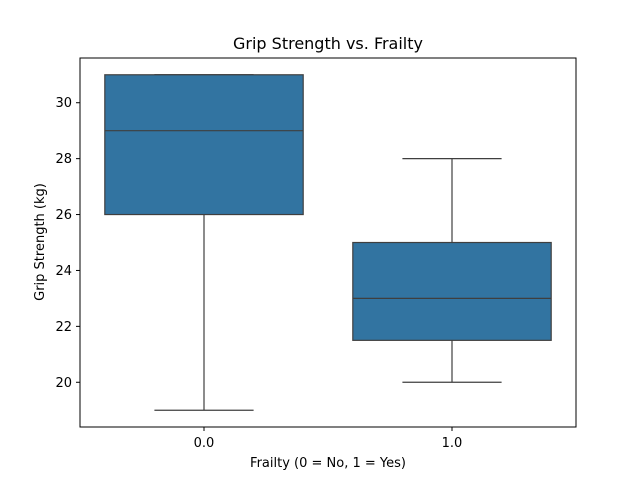 Image resolution: width=640 pixels, height=484 pixels. What do you see at coordinates (63, 159) in the screenshot?
I see `y-tick-label: 28` at bounding box center [63, 159].